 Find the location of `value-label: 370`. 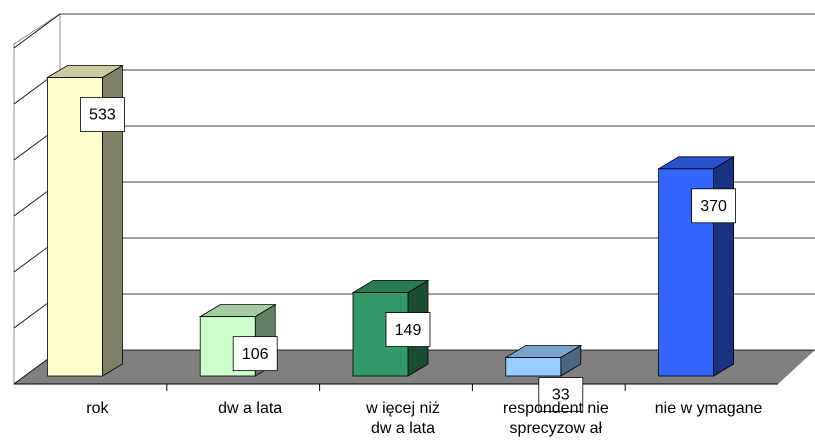

value-label: 370 is located at coordinates (713, 206).